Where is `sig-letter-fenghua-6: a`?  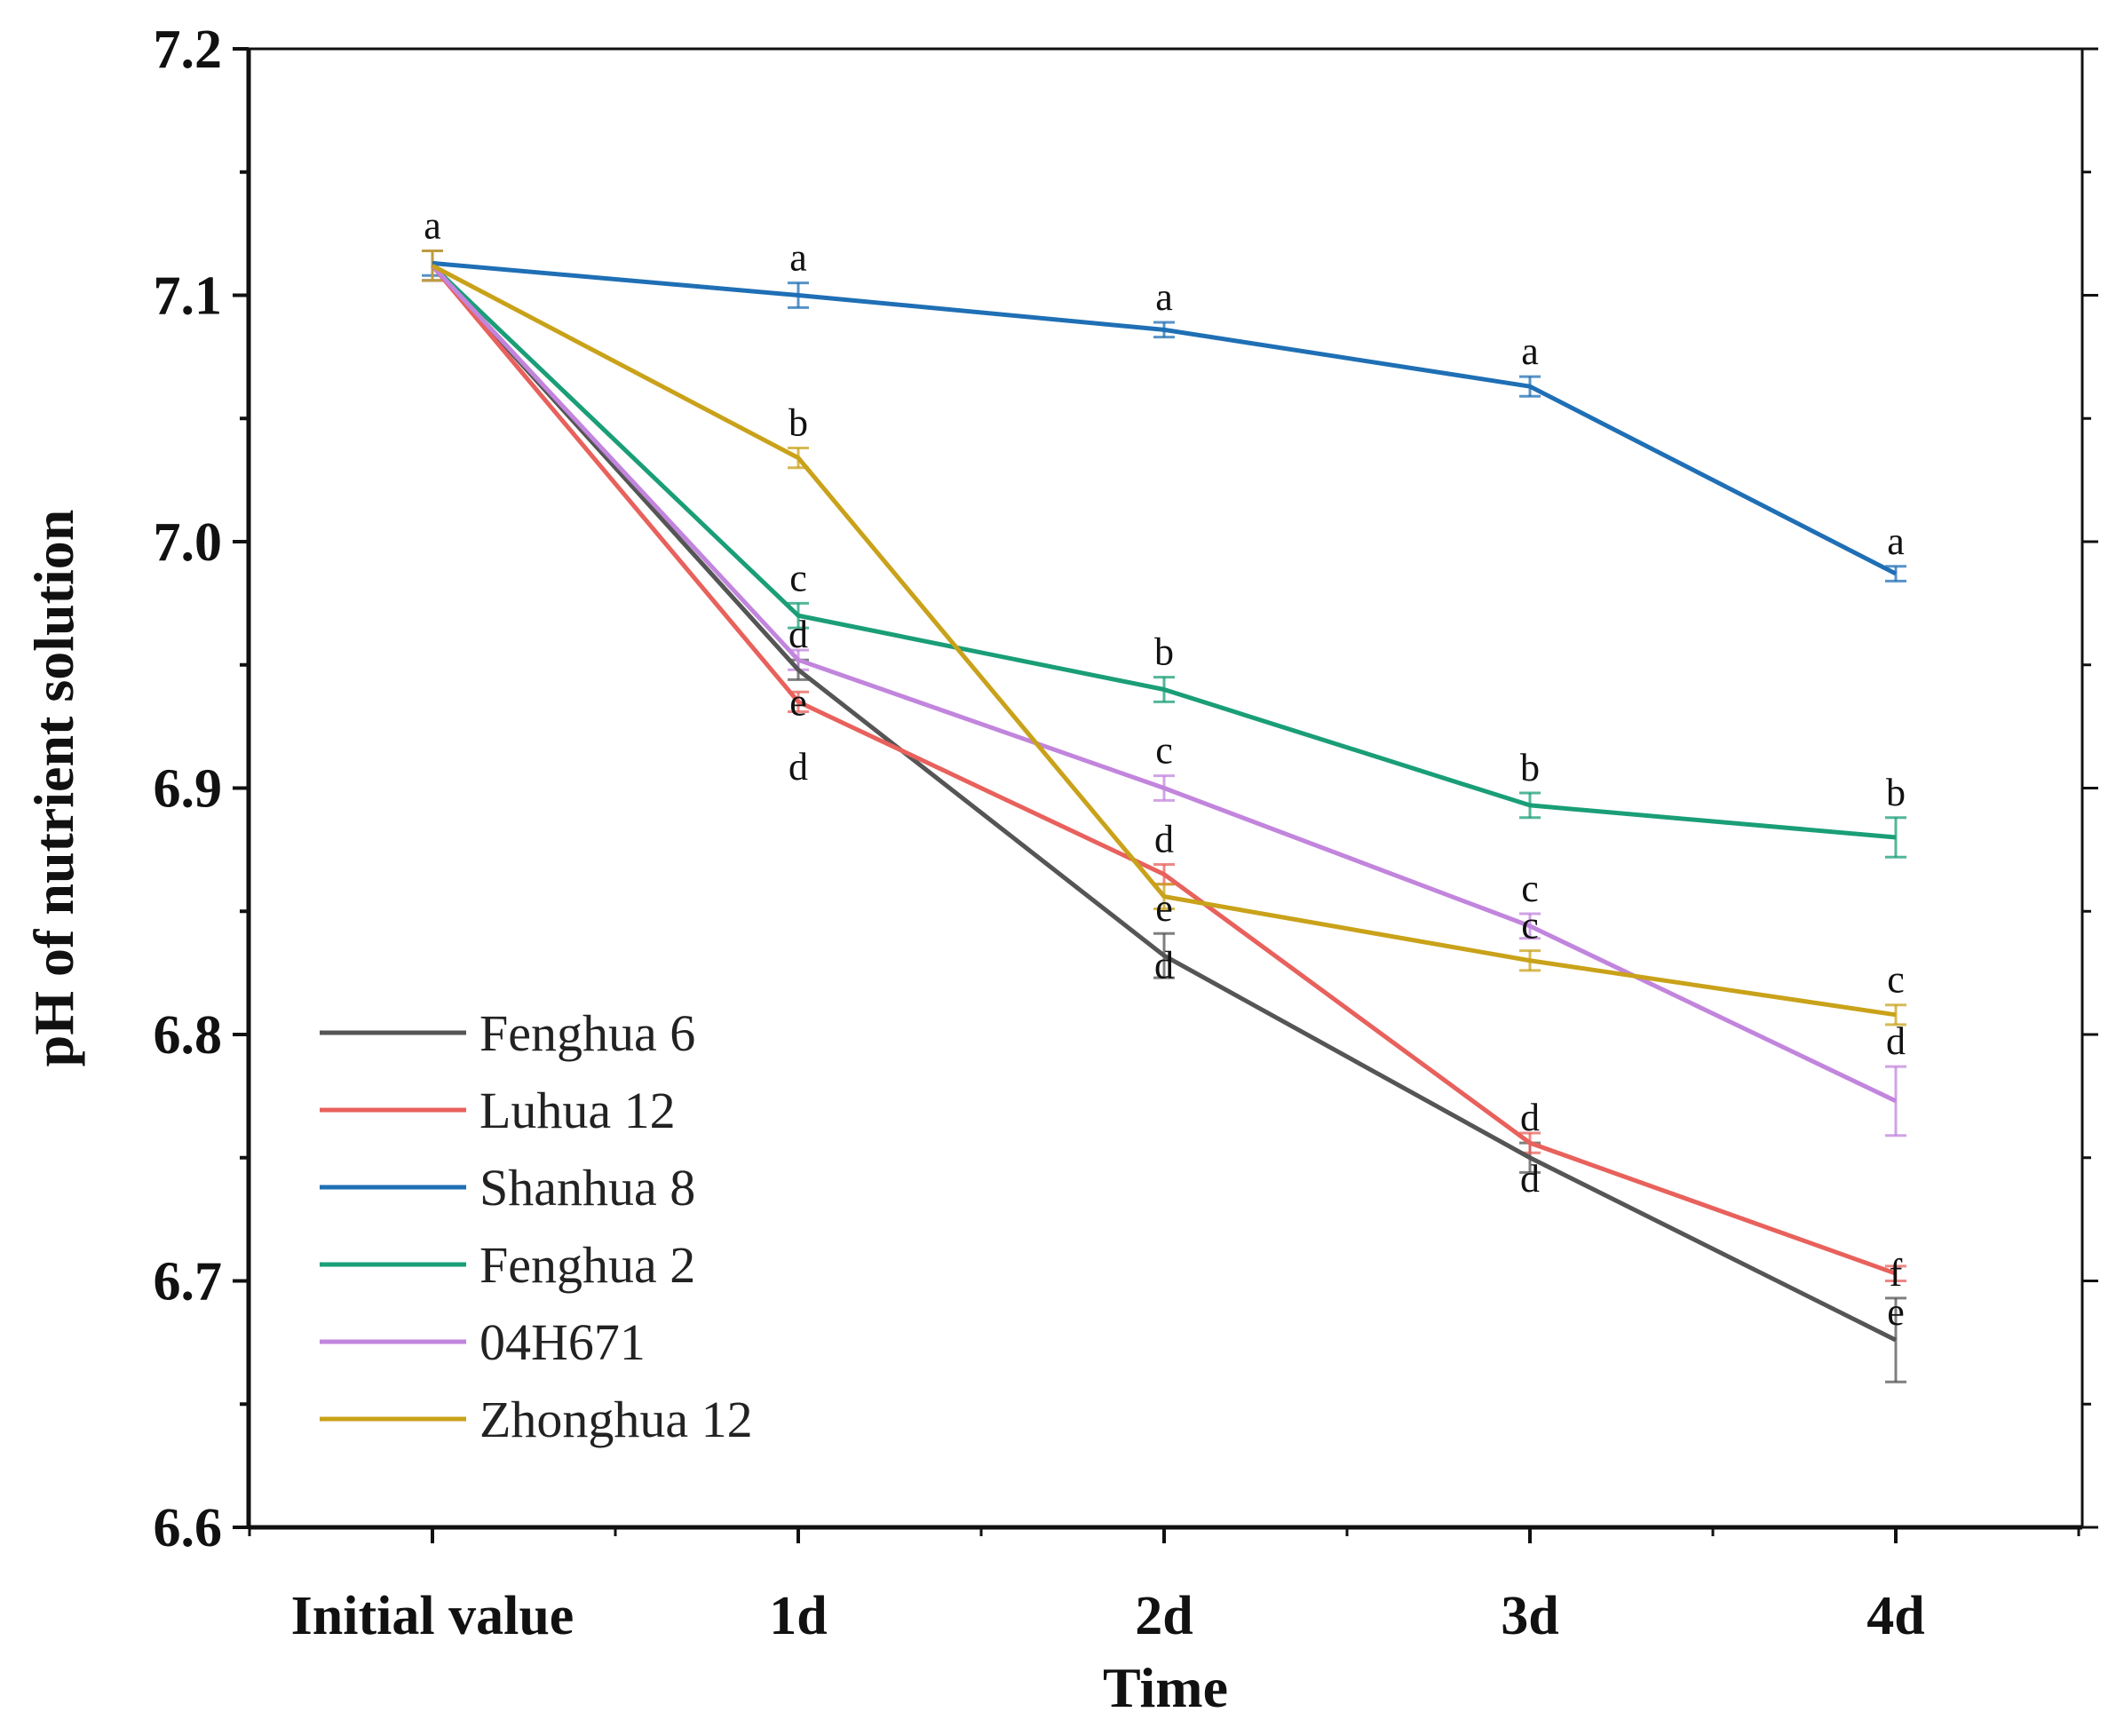
sig-letter-fenghua-6: a is located at coordinates (432, 226).